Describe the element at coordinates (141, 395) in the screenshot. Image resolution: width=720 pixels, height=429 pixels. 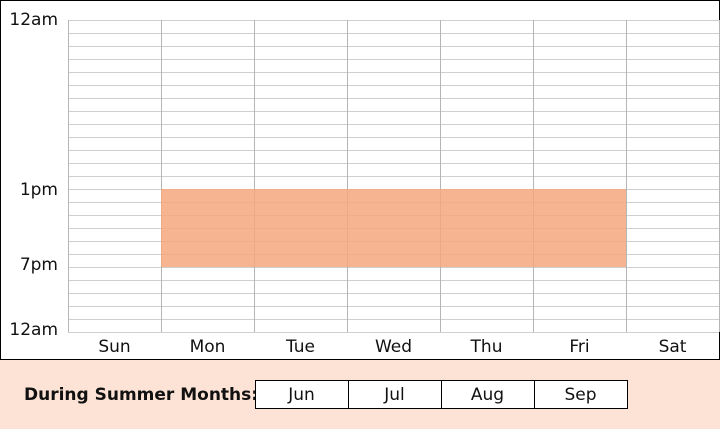
I see `footer-label: During Summer Months:` at that location.